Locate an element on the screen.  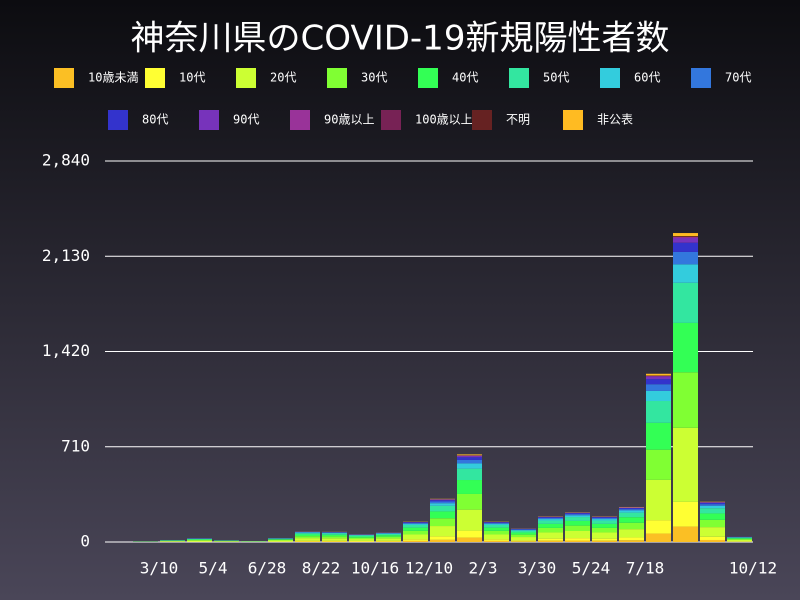
legend-label: 10歳未満 is located at coordinates (113, 78).